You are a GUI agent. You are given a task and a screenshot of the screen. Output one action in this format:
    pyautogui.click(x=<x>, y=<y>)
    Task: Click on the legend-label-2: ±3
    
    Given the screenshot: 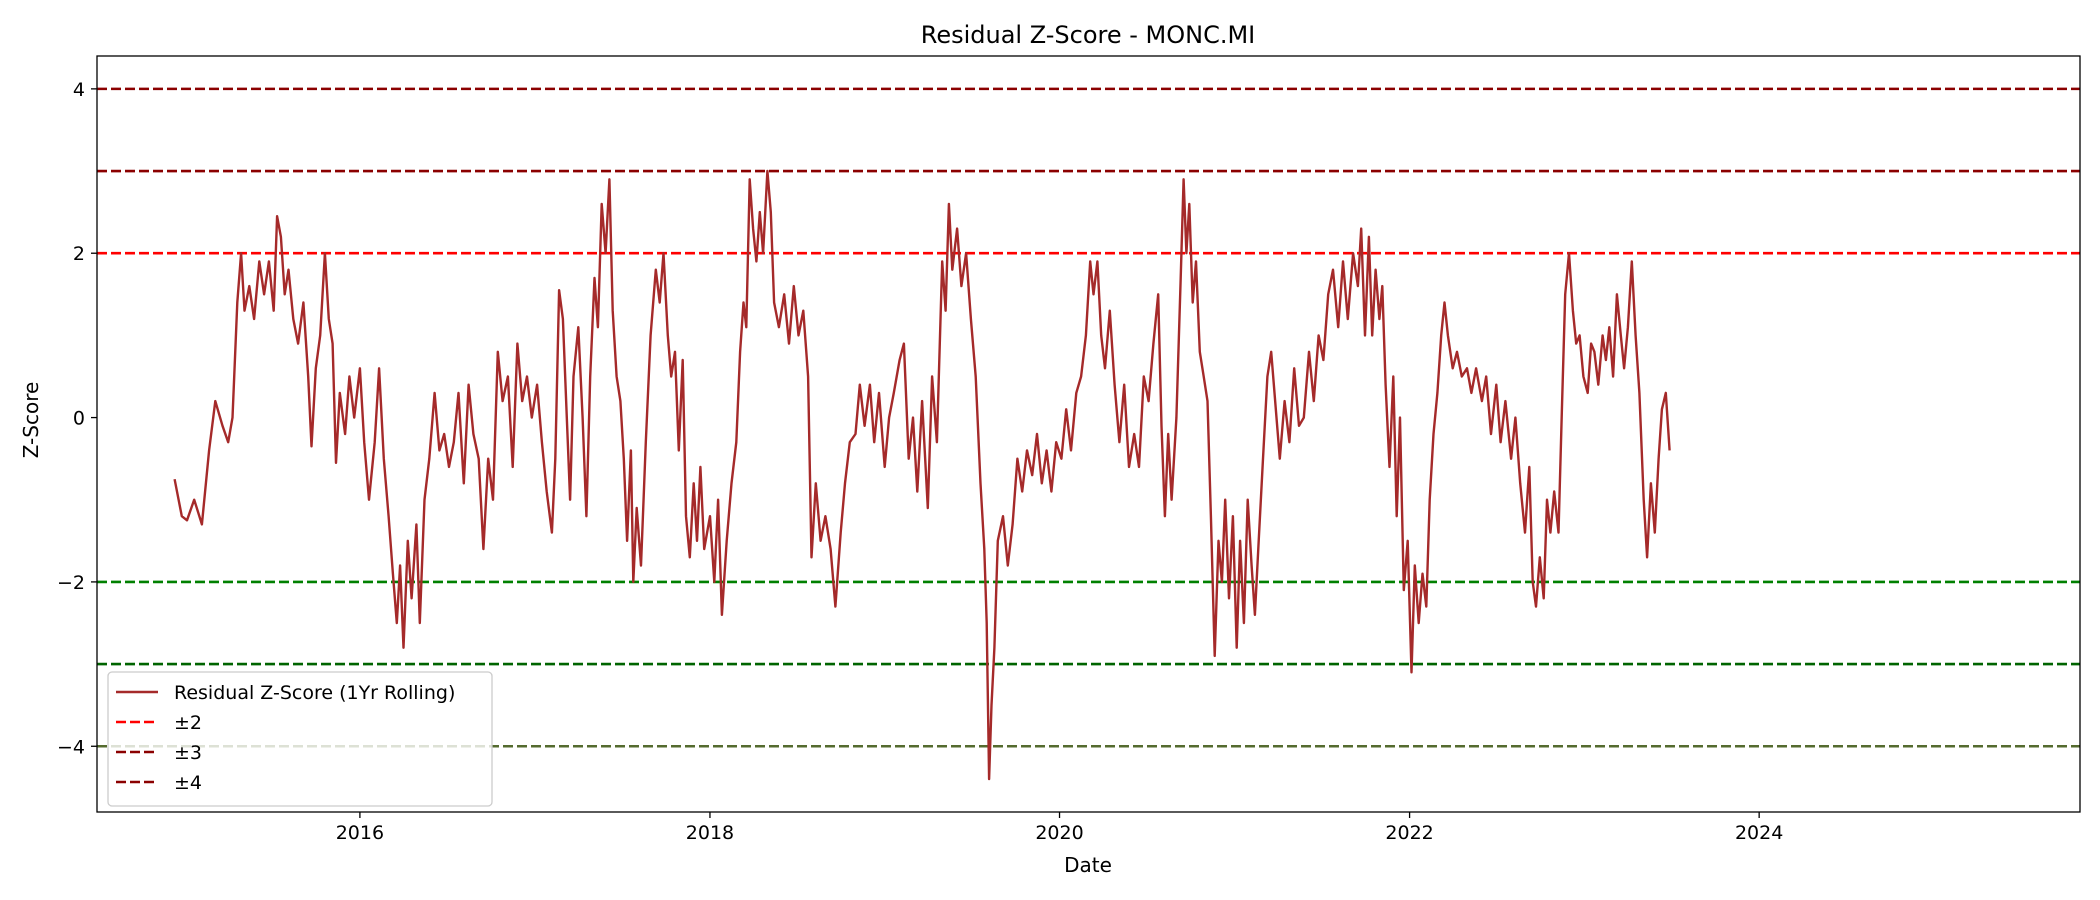 What is the action you would take?
    pyautogui.click(x=188, y=753)
    